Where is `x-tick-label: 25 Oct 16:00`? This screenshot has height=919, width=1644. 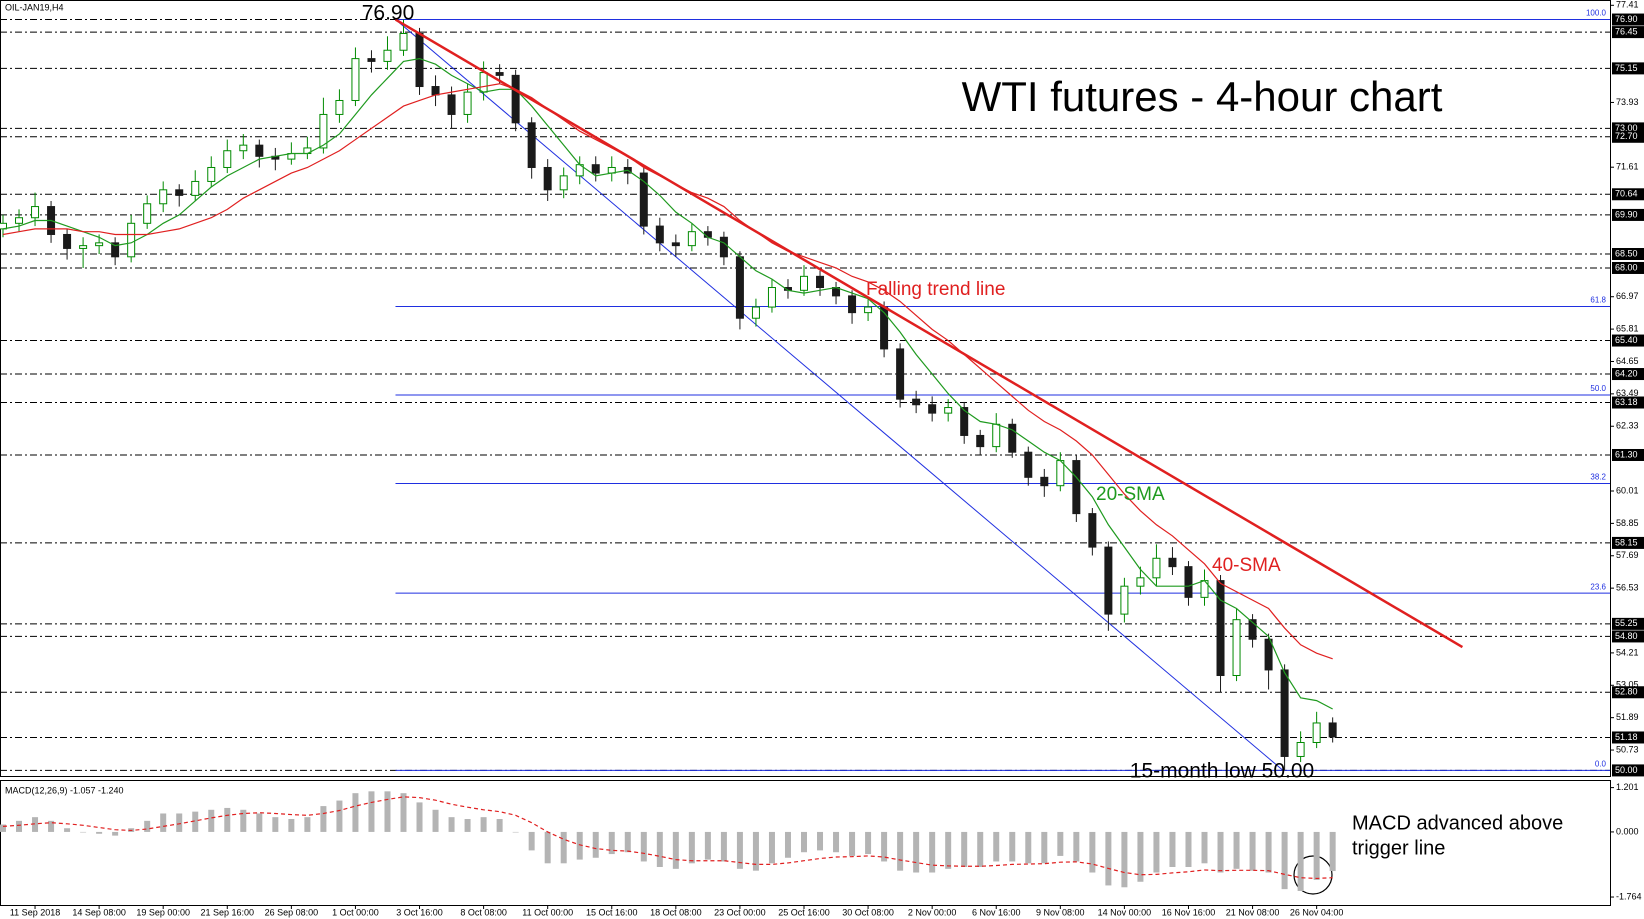 x-tick-label: 25 Oct 16:00 is located at coordinates (804, 912).